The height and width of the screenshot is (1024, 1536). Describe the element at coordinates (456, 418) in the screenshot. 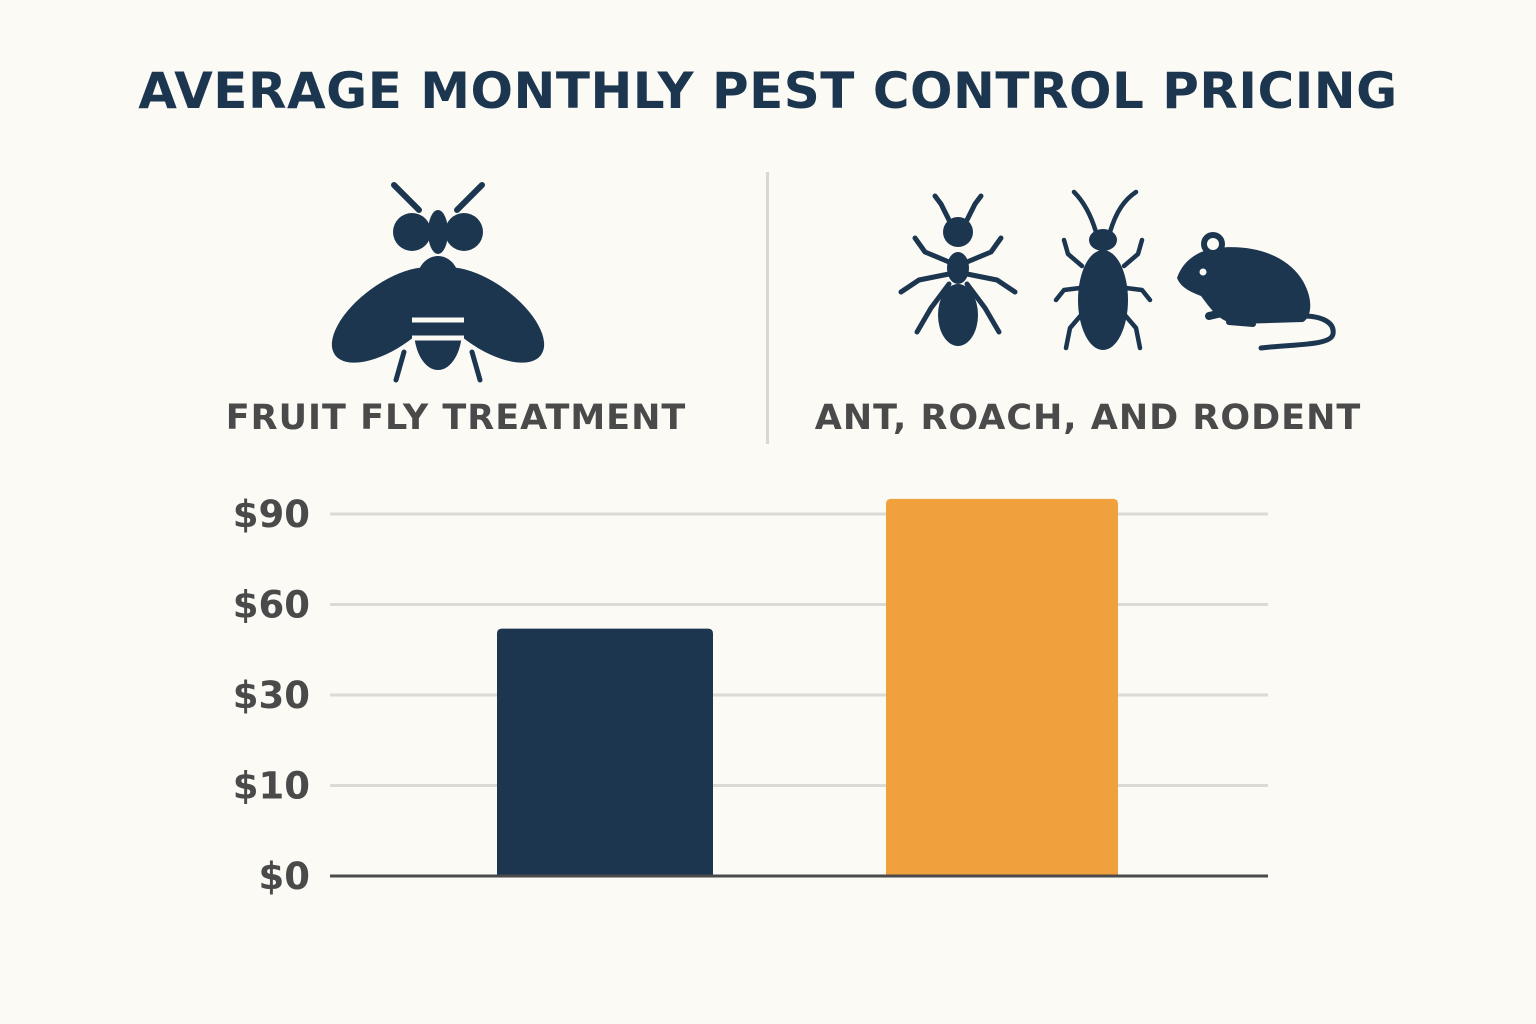

I see `category-label-fruit-fly: FRUIT FLY TREATMENT` at that location.